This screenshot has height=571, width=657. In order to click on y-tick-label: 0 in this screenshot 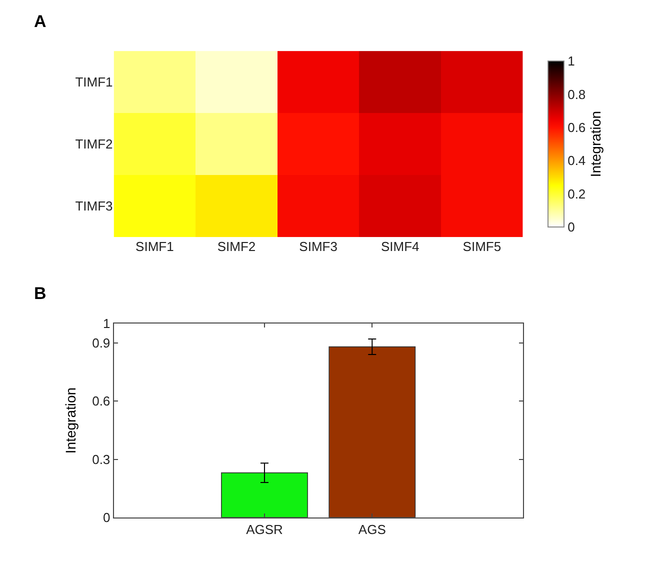, I will do `click(106, 517)`.